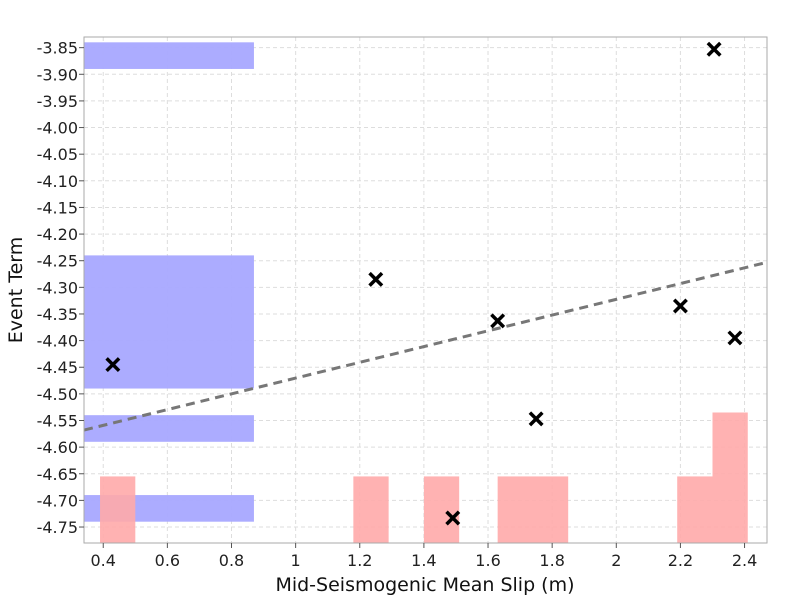 This screenshot has width=800, height=600. I want to click on y-tick-label: -4.30, so click(57, 287).